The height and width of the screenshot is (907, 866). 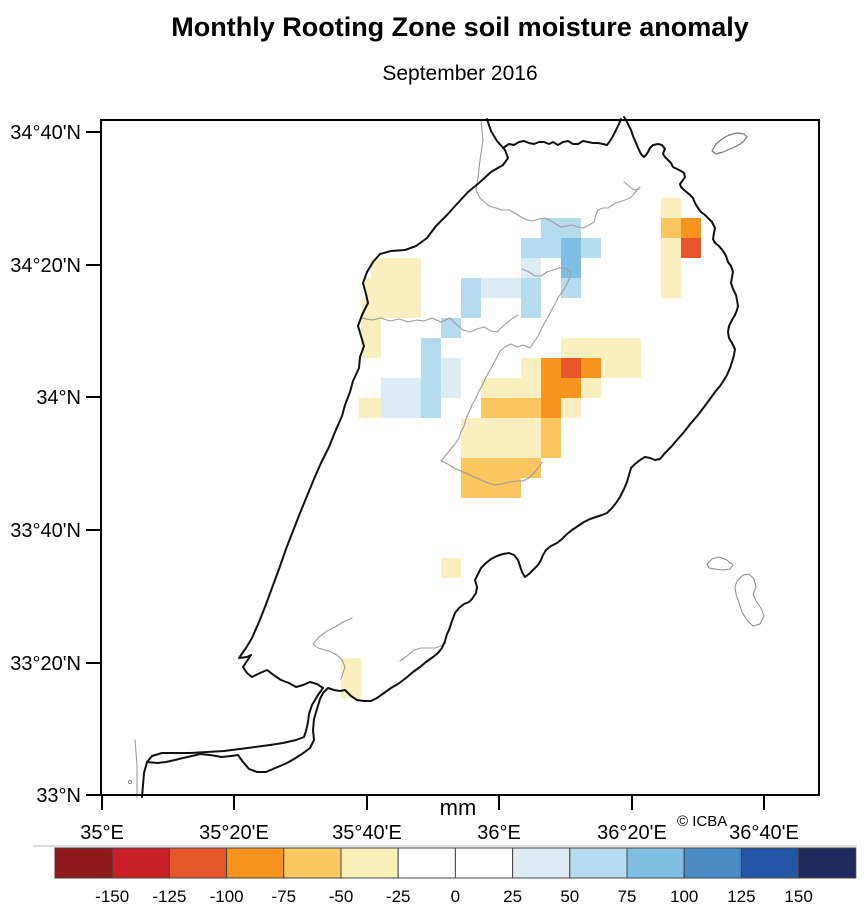 I want to click on lake-outline-large, so click(x=749, y=600).